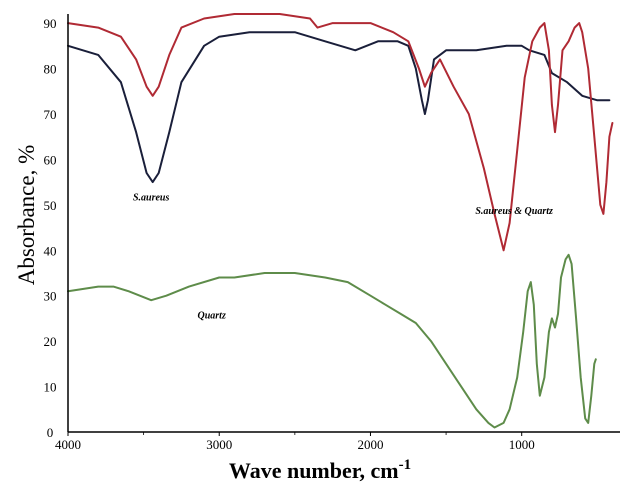  I want to click on x-tick-label: 2000, so click(370, 444).